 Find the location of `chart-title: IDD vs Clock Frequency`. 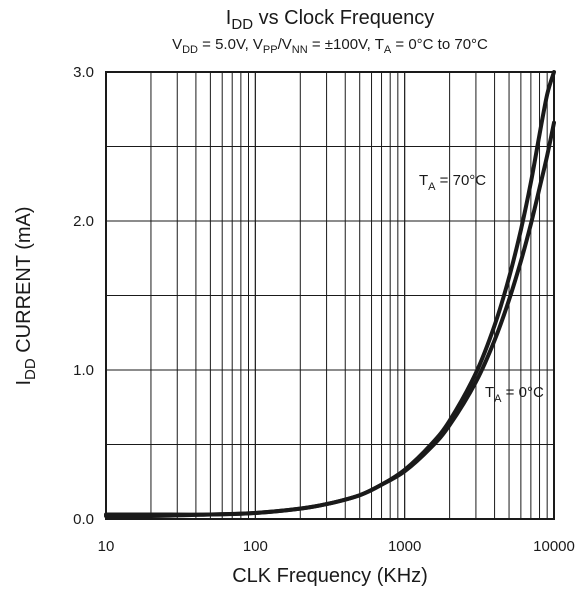

chart-title: IDD vs Clock Frequency is located at coordinates (330, 20).